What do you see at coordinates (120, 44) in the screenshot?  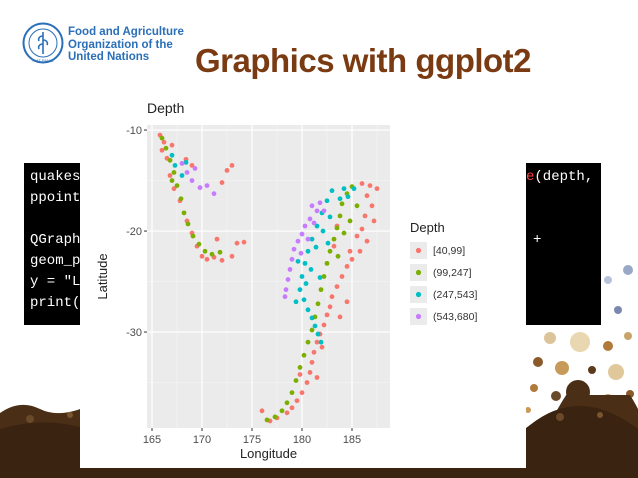 I see `org-line-2: Organization of the` at bounding box center [120, 44].